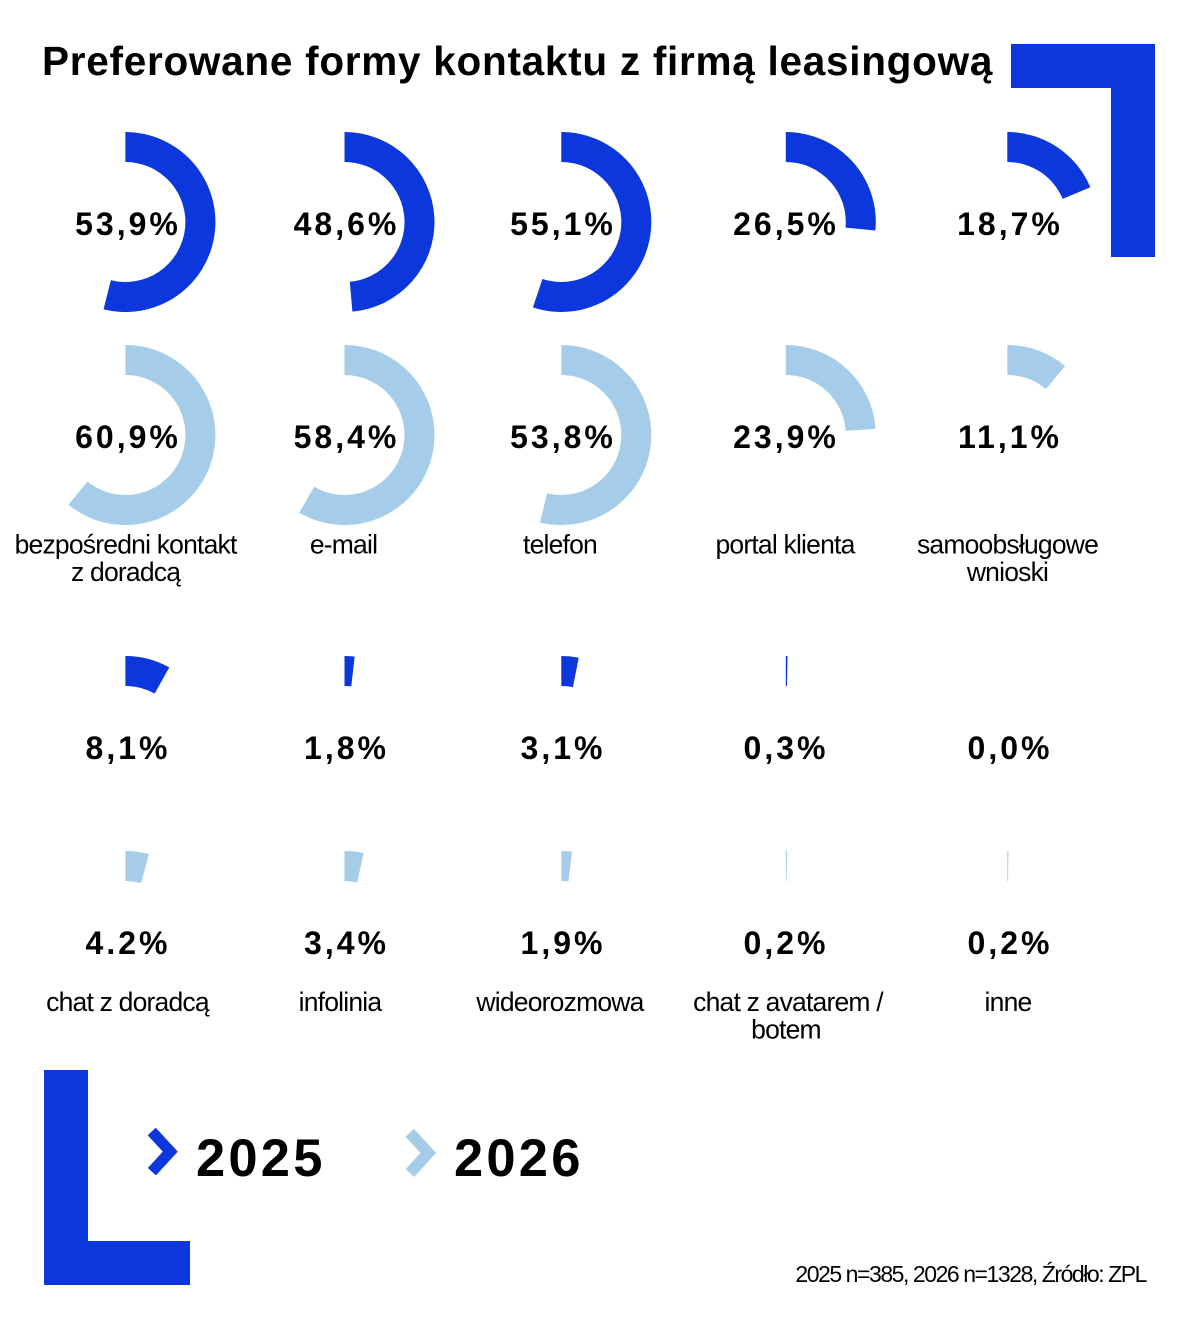 This screenshot has width=1200, height=1320. I want to click on svg-text: 2025, so click(261, 1158).